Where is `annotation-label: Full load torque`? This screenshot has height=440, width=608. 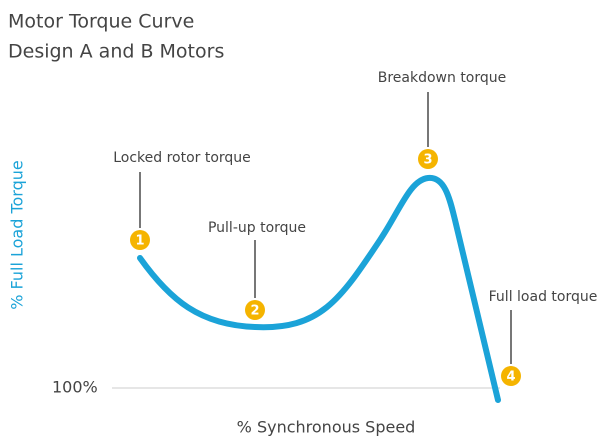
annotation-label: Full load torque is located at coordinates (543, 297).